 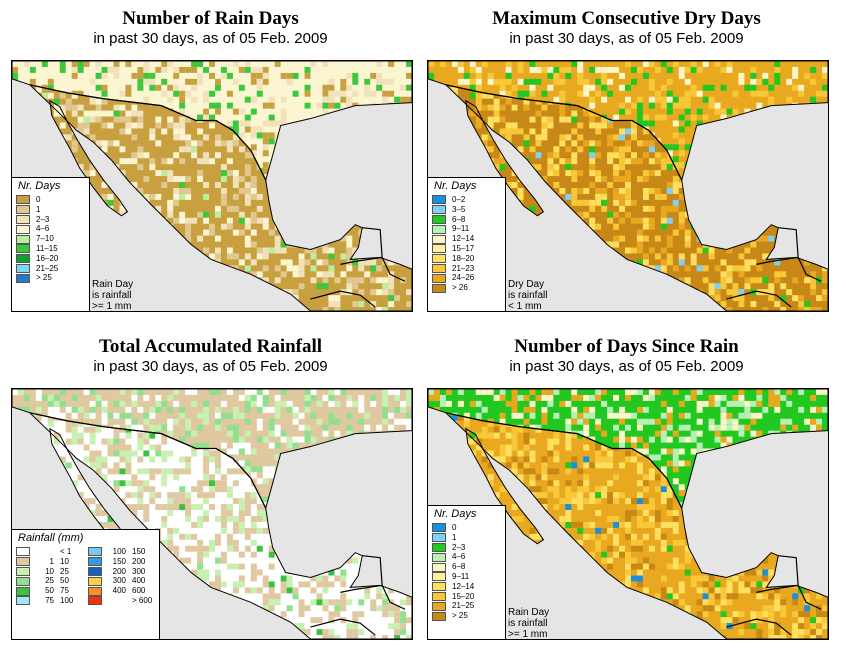 I want to click on note-line: is rainfall, so click(x=528, y=295).